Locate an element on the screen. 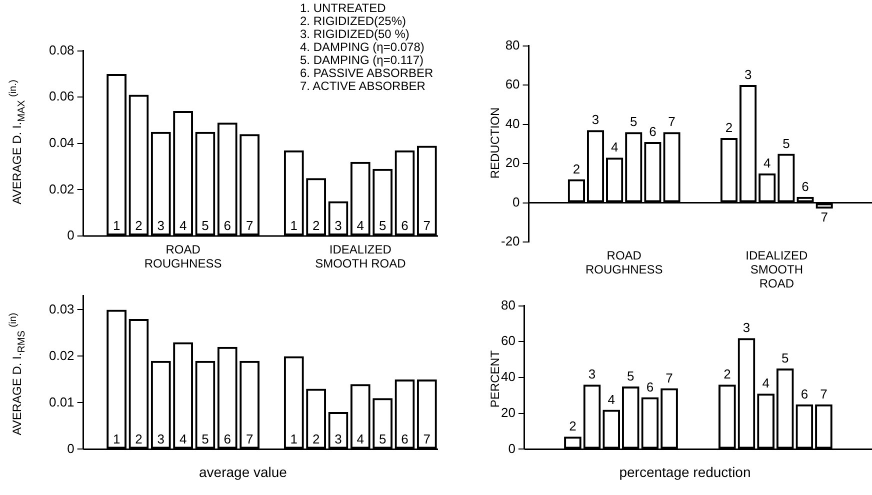 The width and height of the screenshot is (872, 495). y-tick-label: 0.04 is located at coordinates (61, 142).